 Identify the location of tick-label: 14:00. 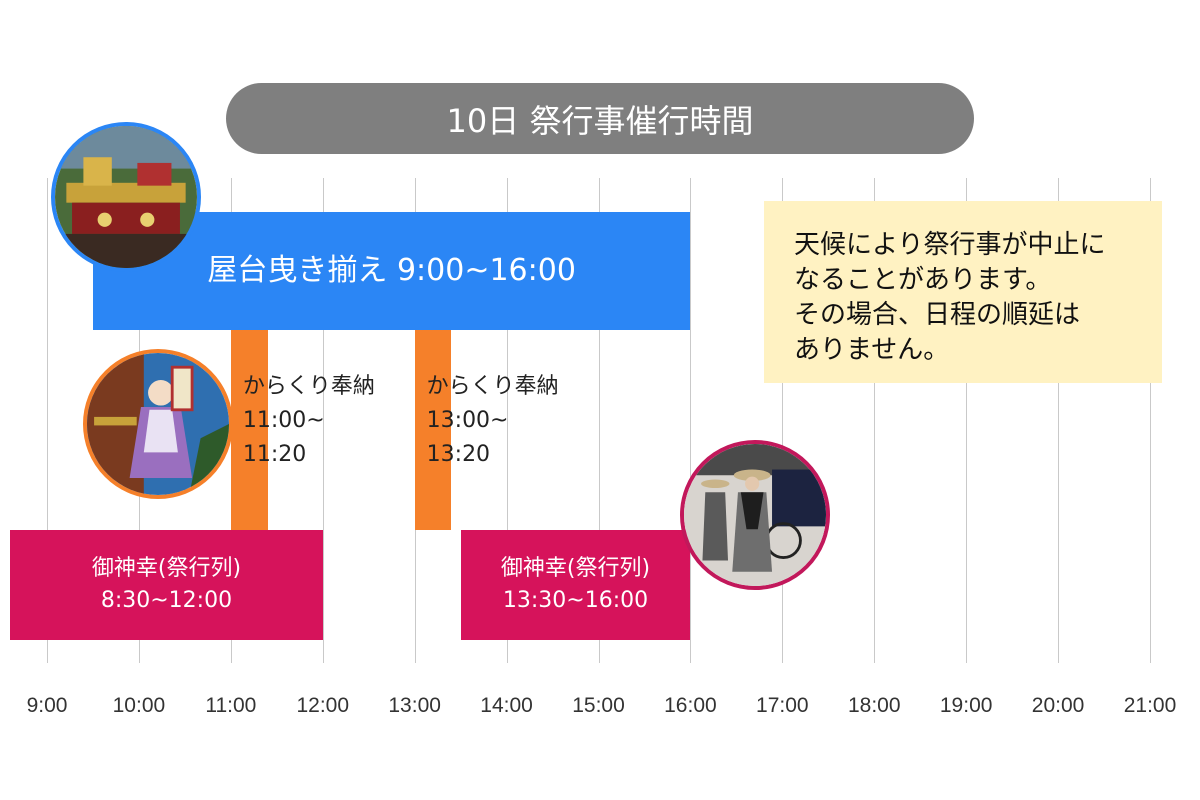
(506, 705).